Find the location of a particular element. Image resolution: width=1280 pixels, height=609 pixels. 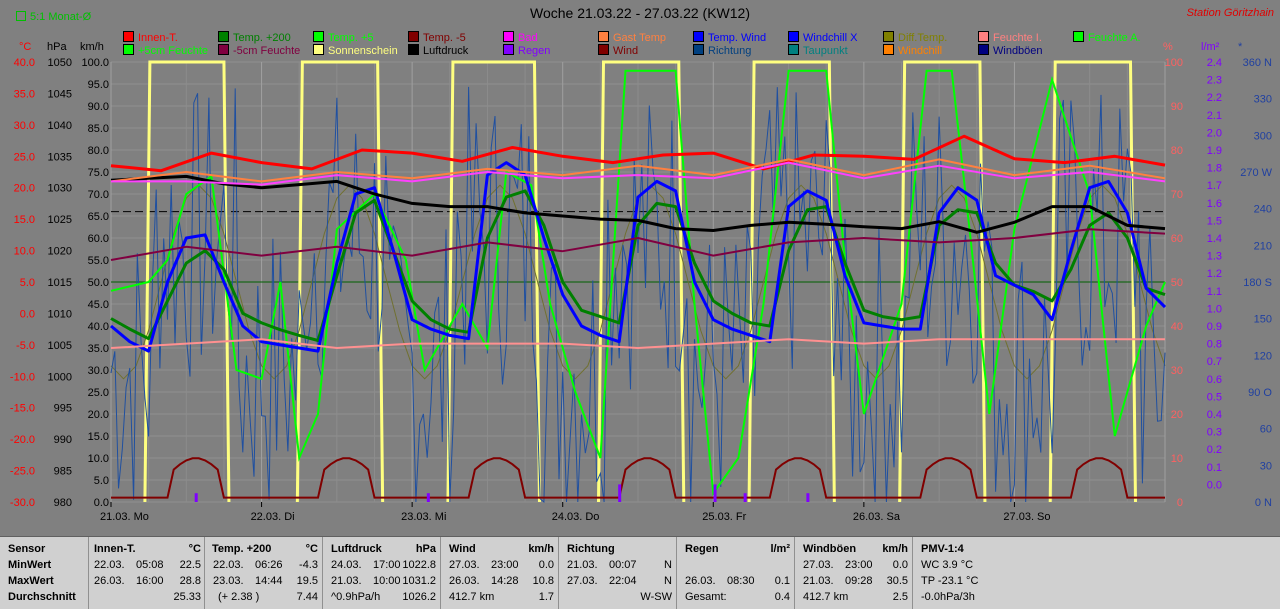

legend-label: Bad is located at coordinates (528, 38).